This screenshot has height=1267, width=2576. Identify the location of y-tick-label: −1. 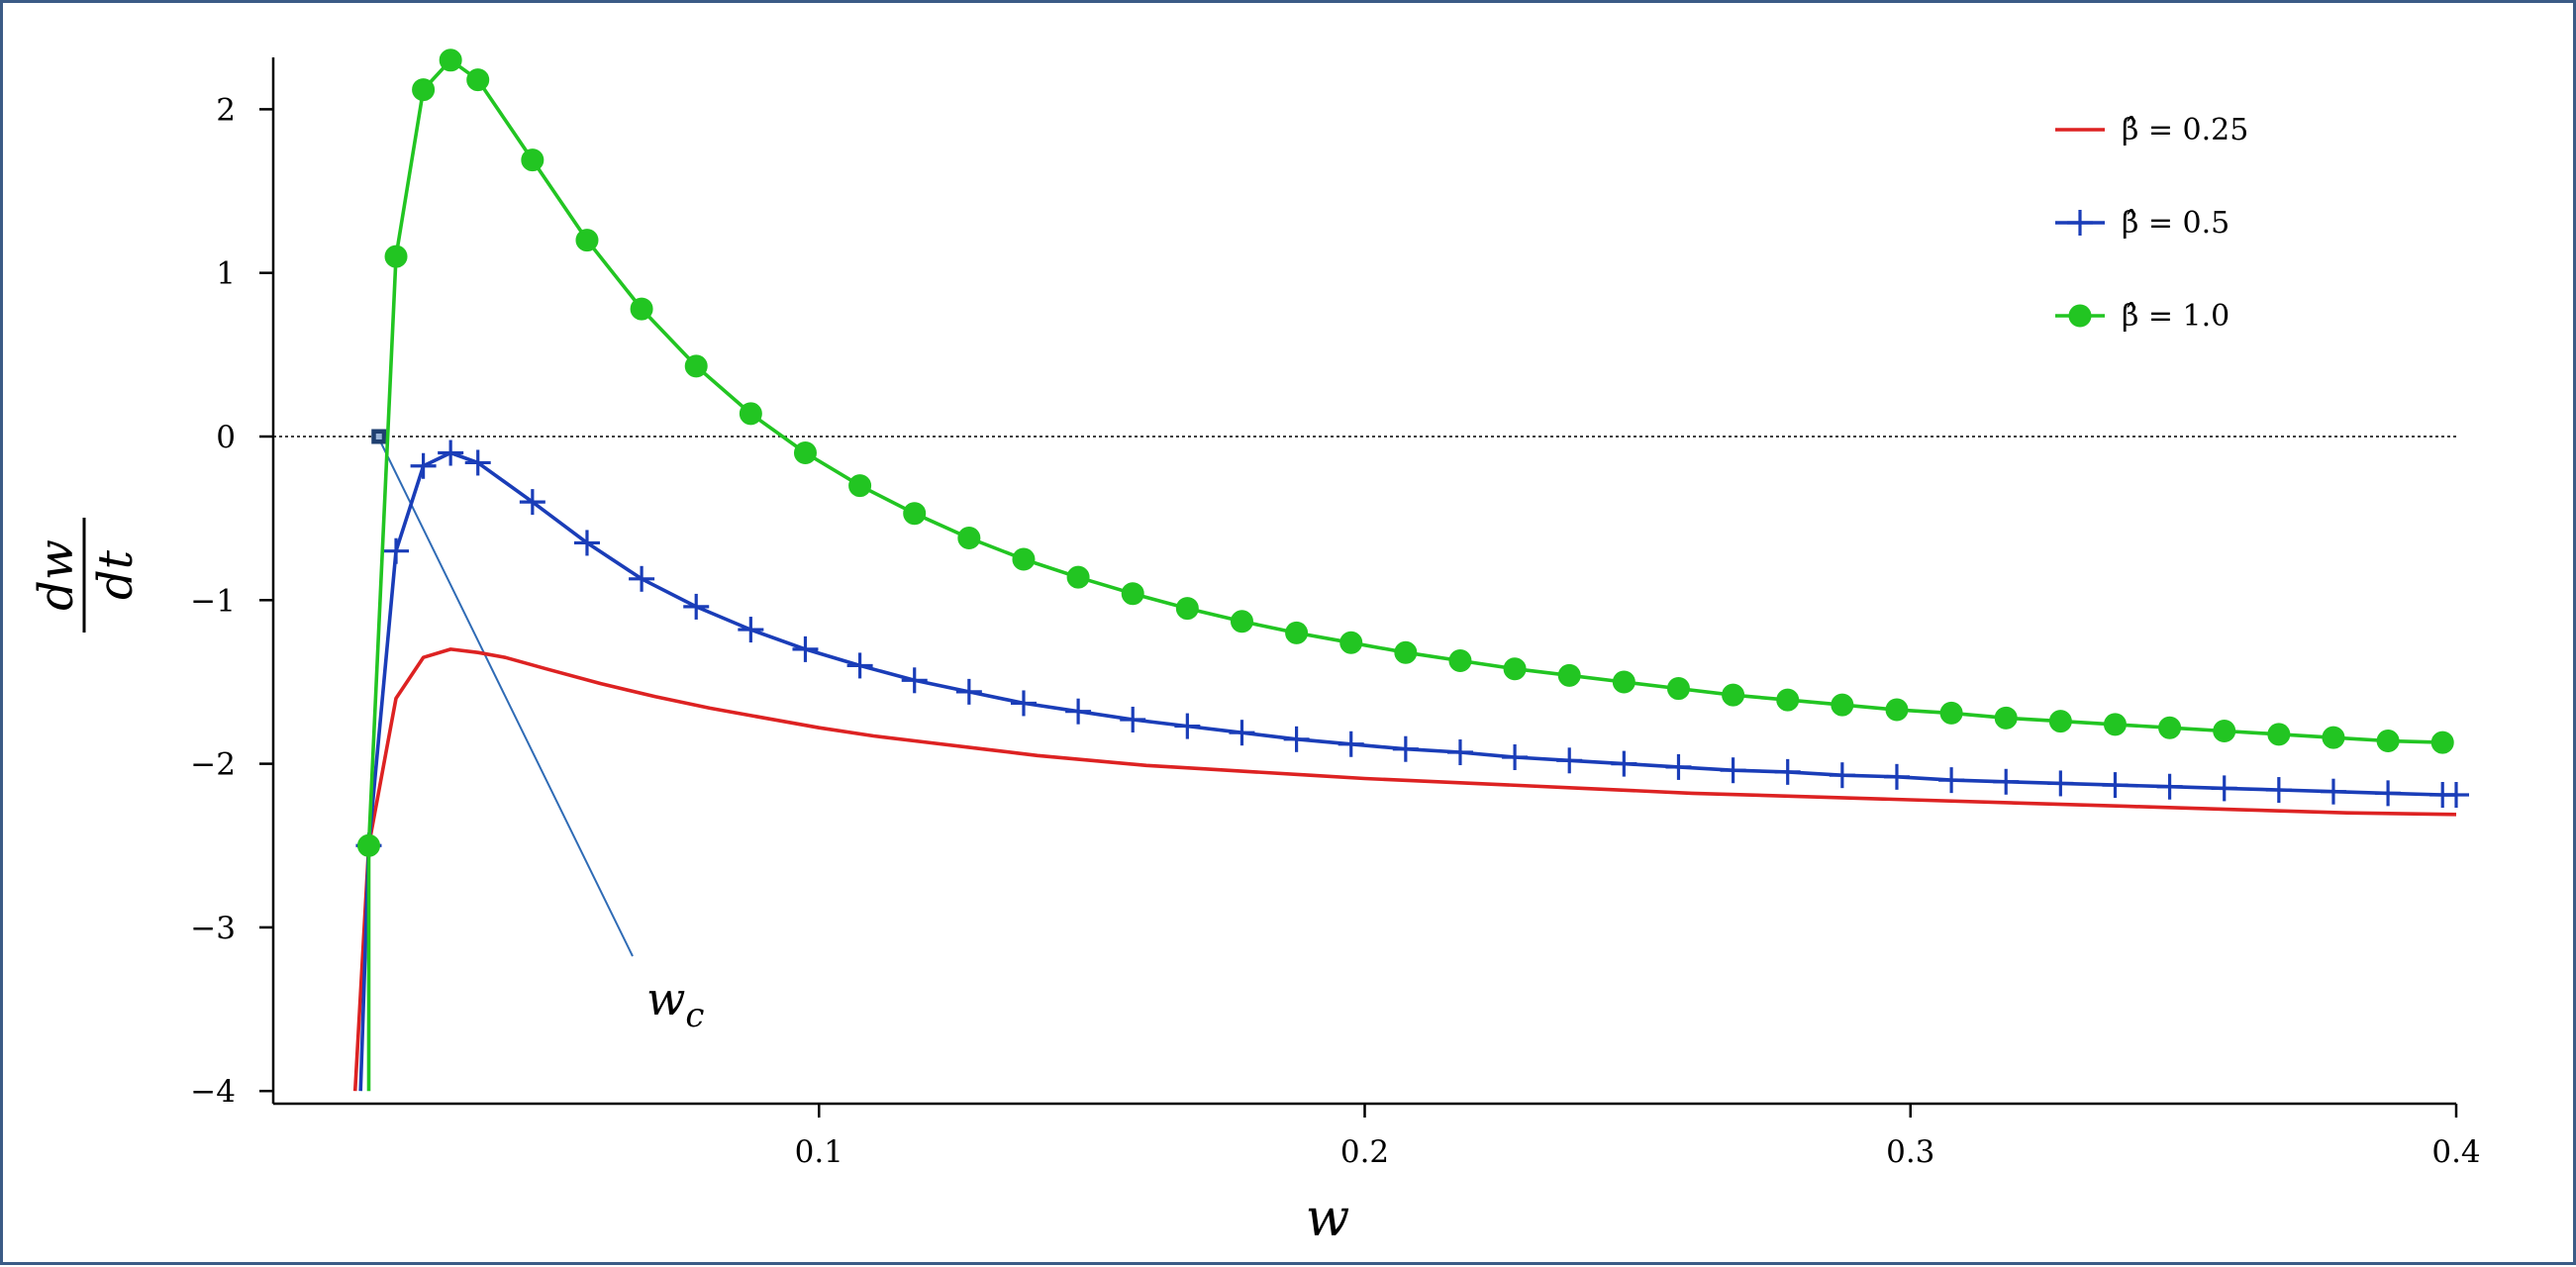
(213, 601).